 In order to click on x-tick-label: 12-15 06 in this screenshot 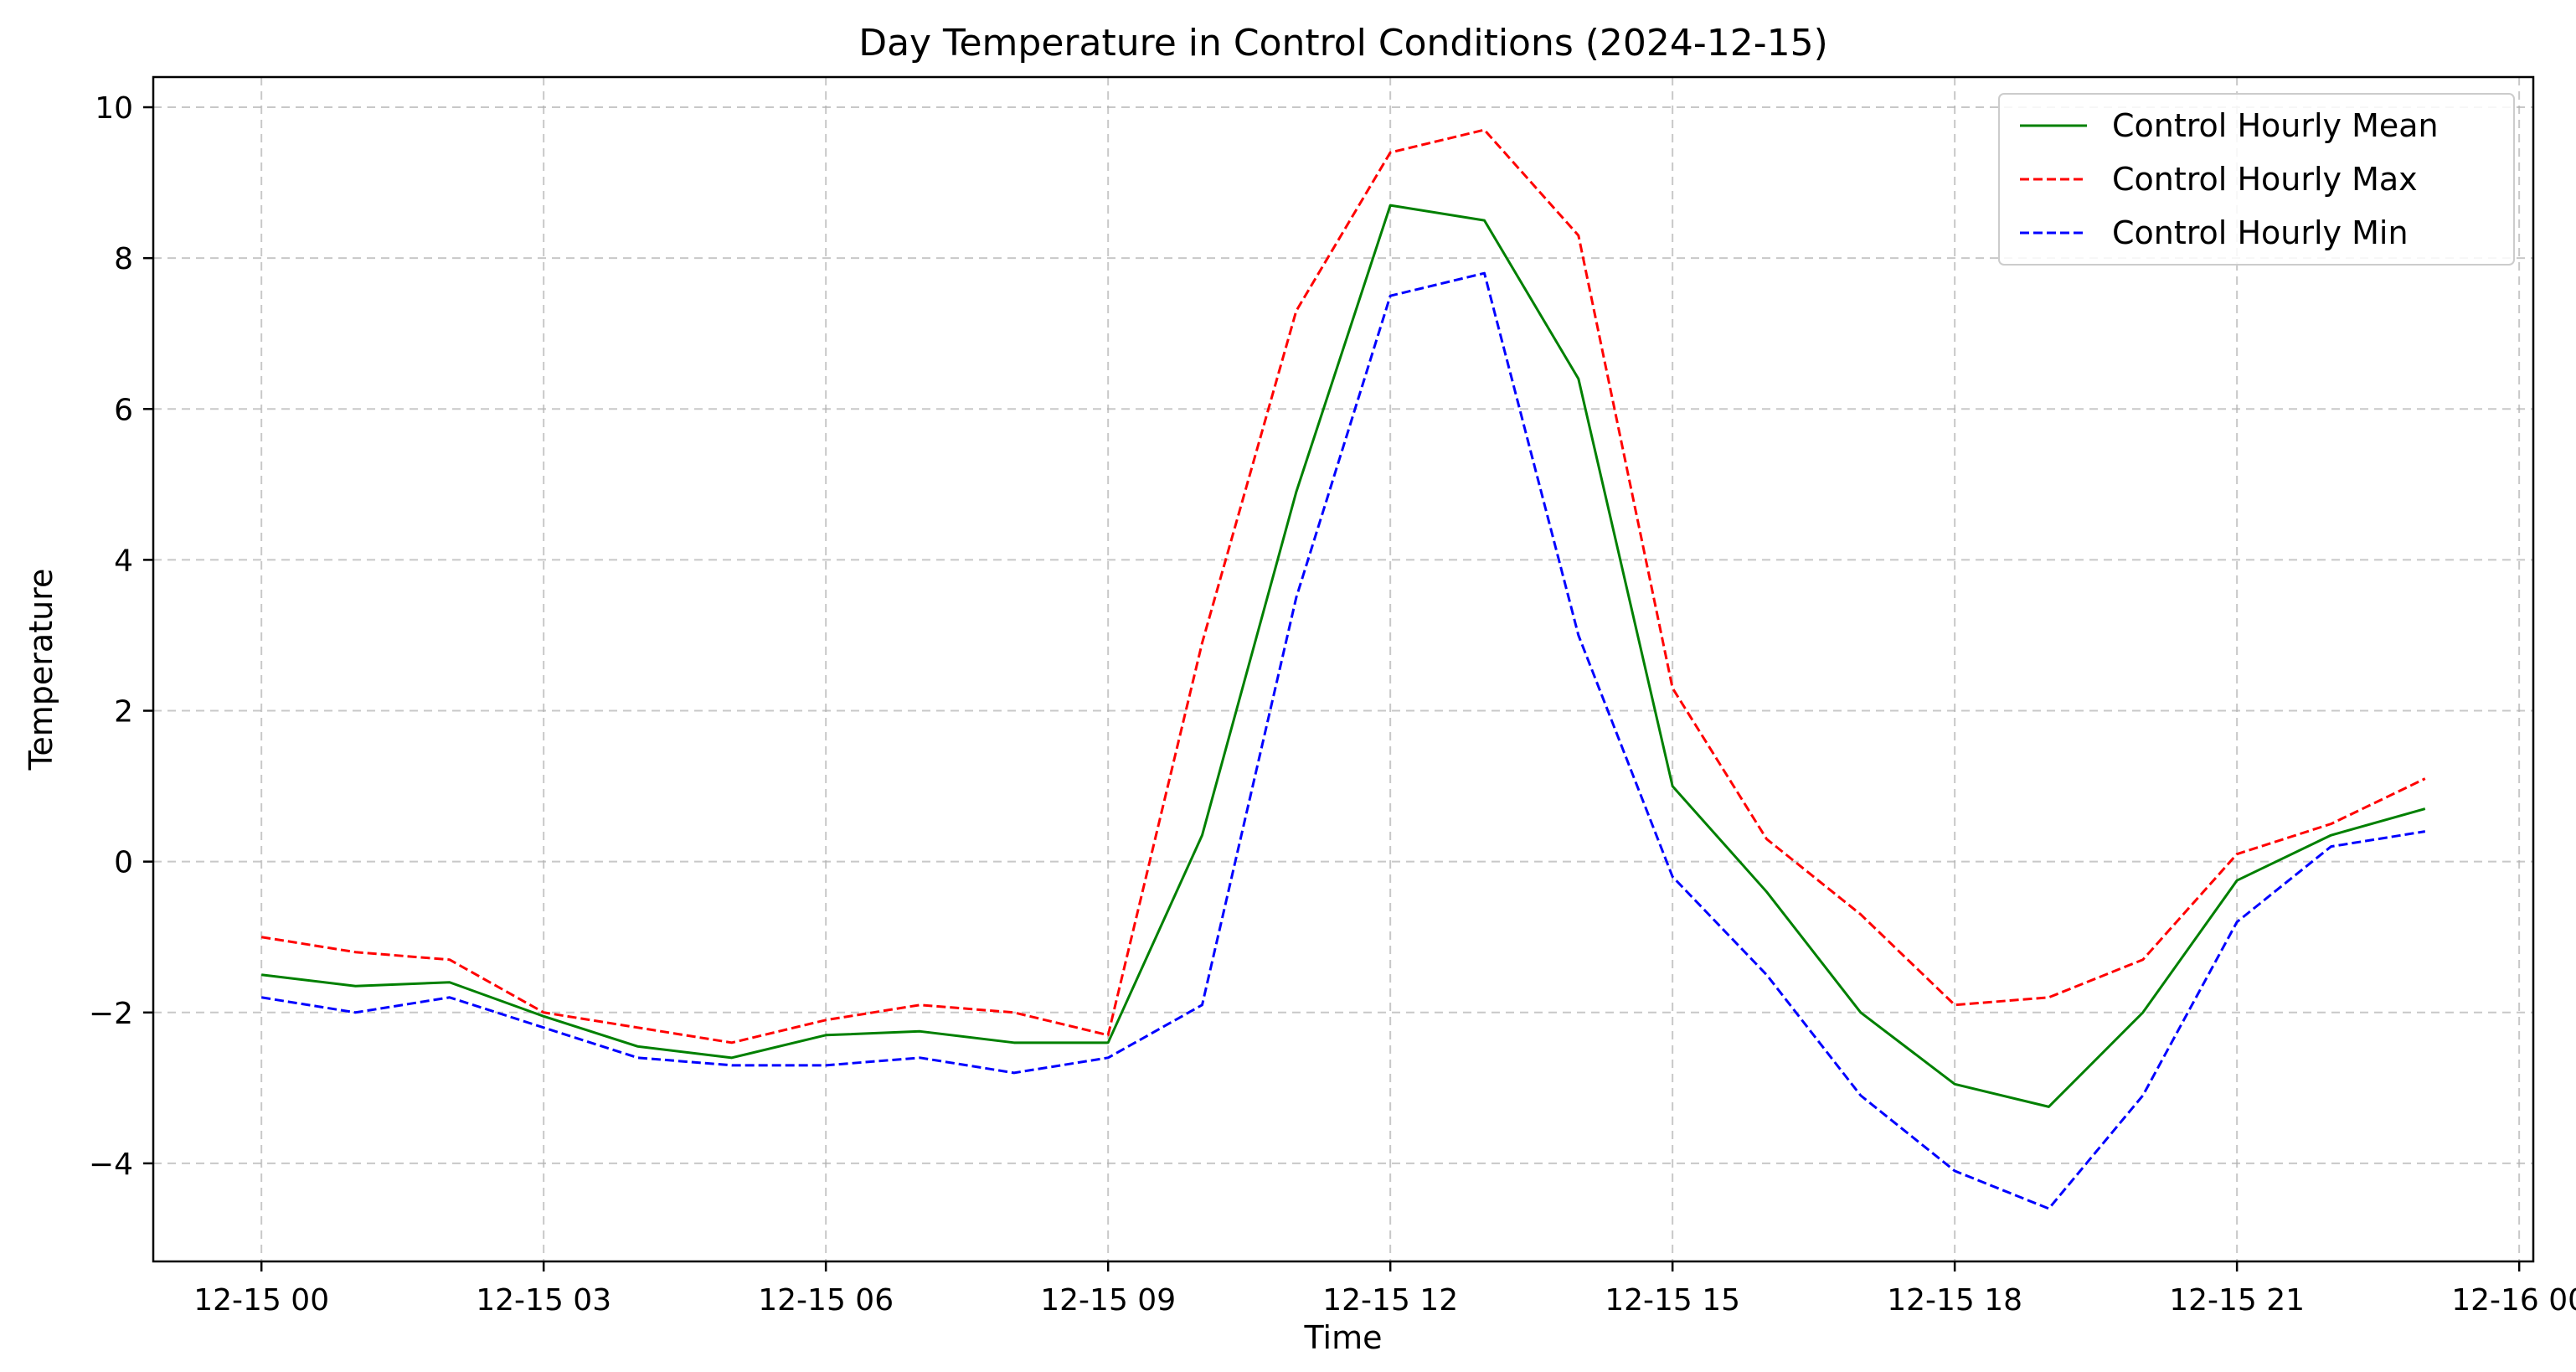, I will do `click(826, 1301)`.